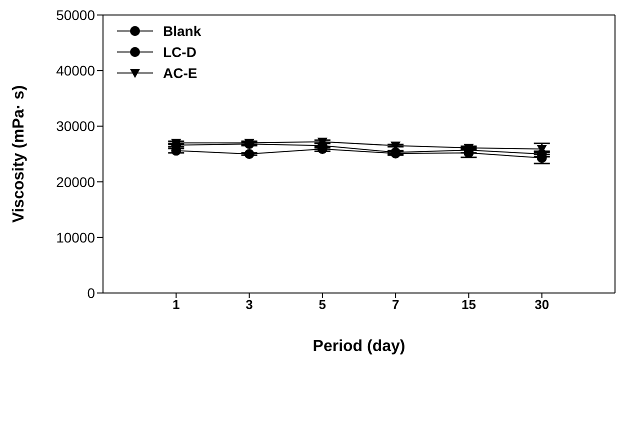  What do you see at coordinates (468, 304) in the screenshot?
I see `x-tick-label: 15` at bounding box center [468, 304].